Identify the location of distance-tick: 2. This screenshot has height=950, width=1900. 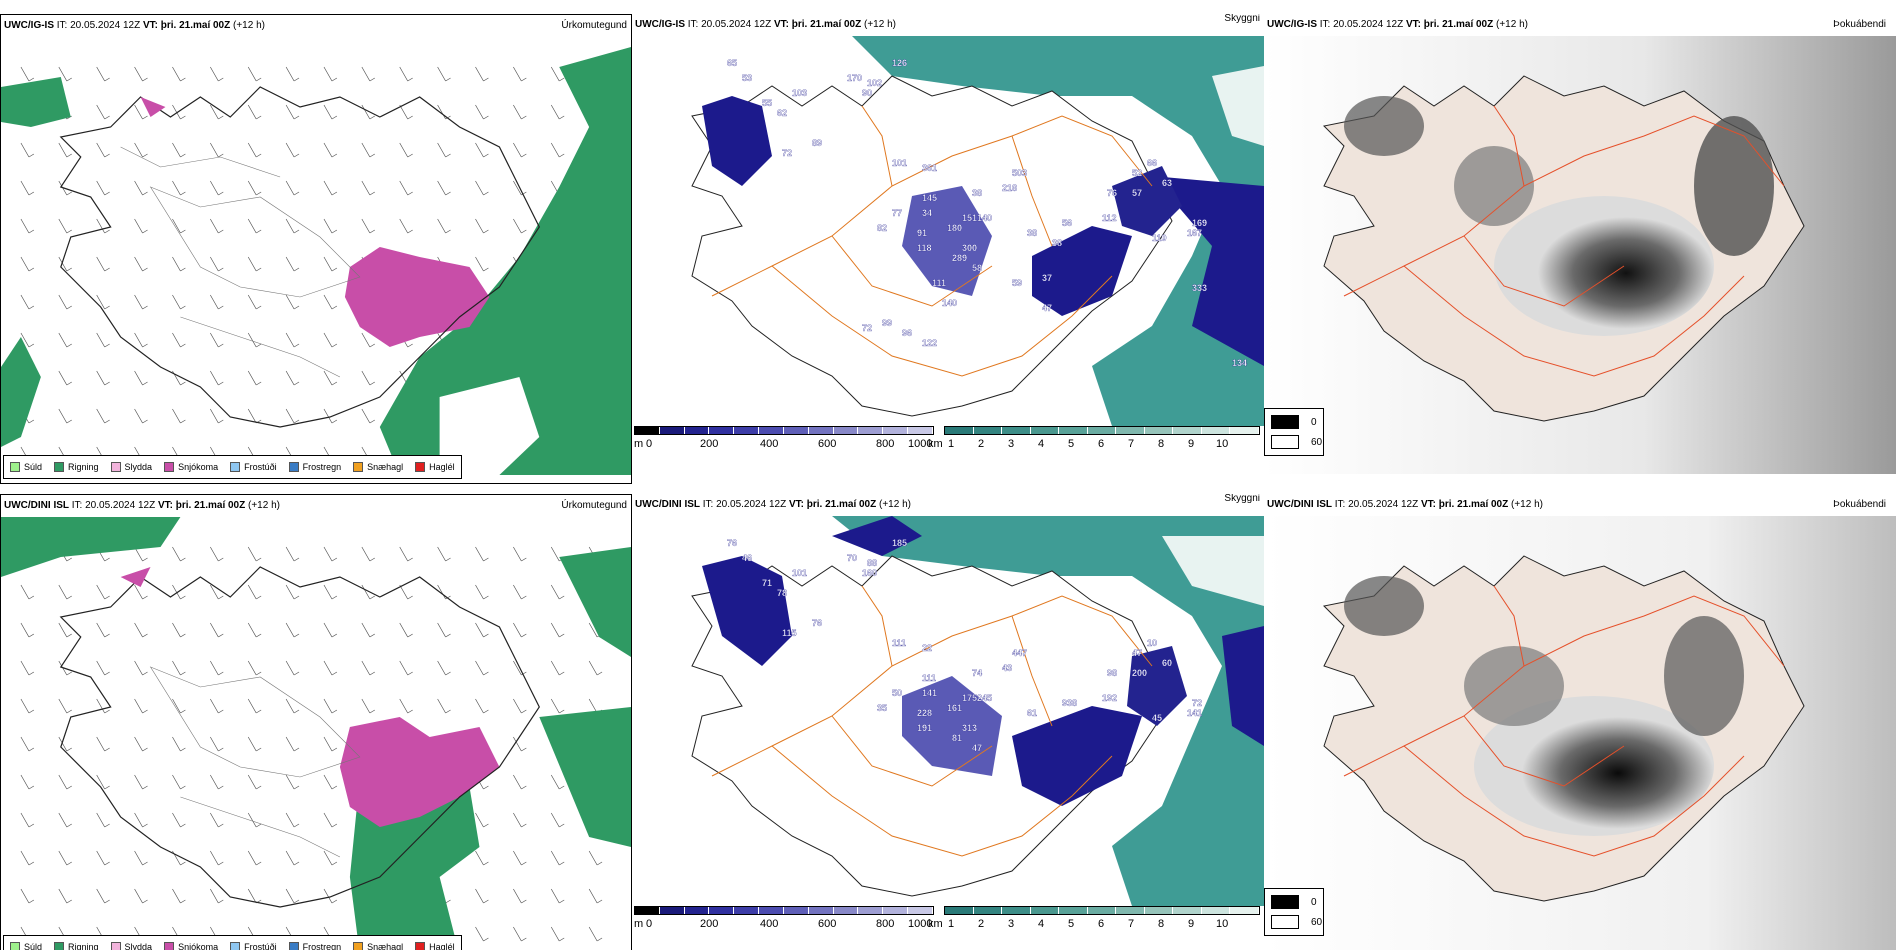
(981, 444).